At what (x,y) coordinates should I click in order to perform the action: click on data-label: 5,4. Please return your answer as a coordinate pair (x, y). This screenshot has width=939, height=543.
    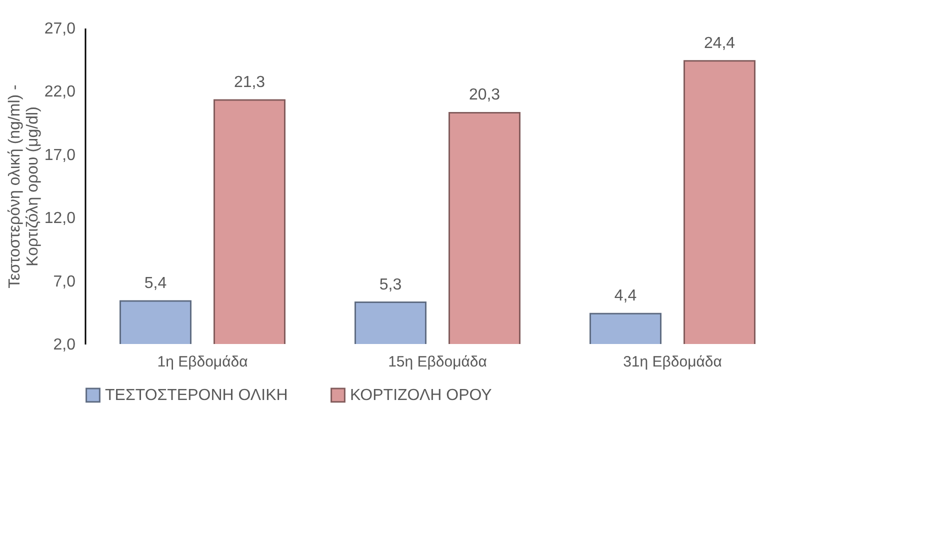
    Looking at the image, I should click on (155, 283).